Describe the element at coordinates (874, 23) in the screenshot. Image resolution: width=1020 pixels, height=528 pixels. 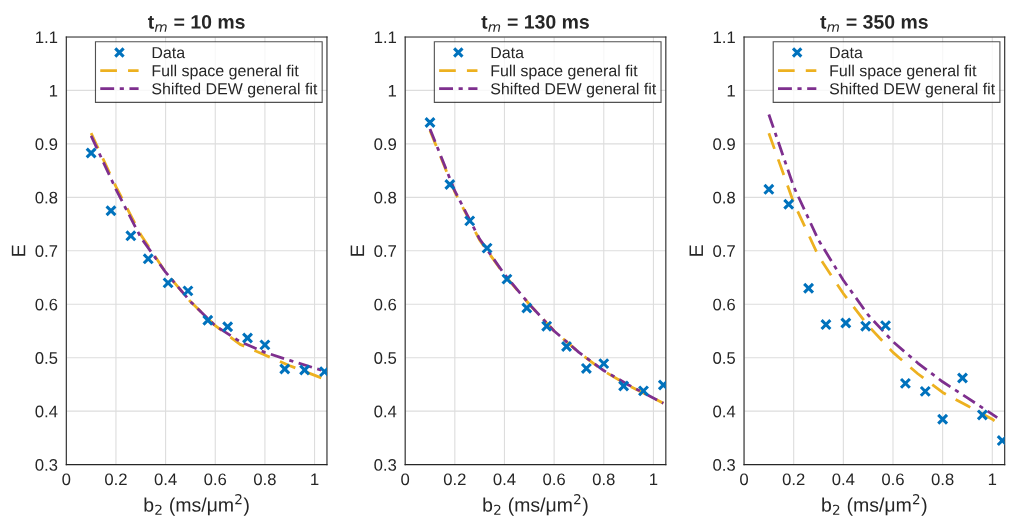
I see `chart-title: t$_{m}$ = 350 ms` at that location.